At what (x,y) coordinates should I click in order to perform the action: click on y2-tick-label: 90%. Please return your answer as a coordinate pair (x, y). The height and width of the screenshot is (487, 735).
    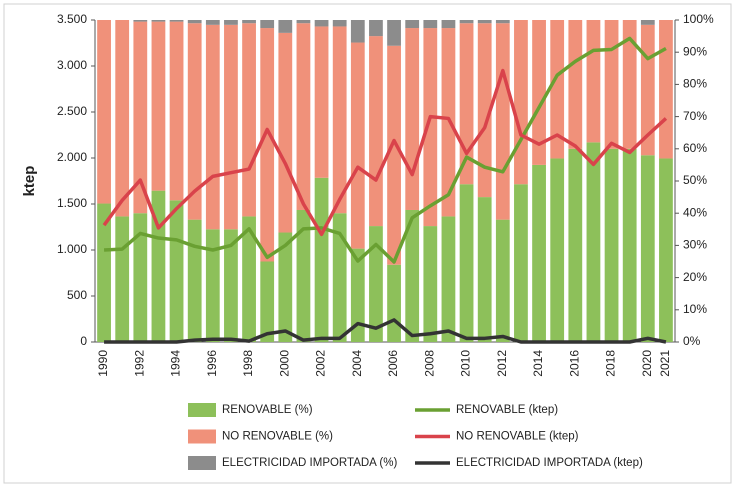
    Looking at the image, I should click on (695, 51).